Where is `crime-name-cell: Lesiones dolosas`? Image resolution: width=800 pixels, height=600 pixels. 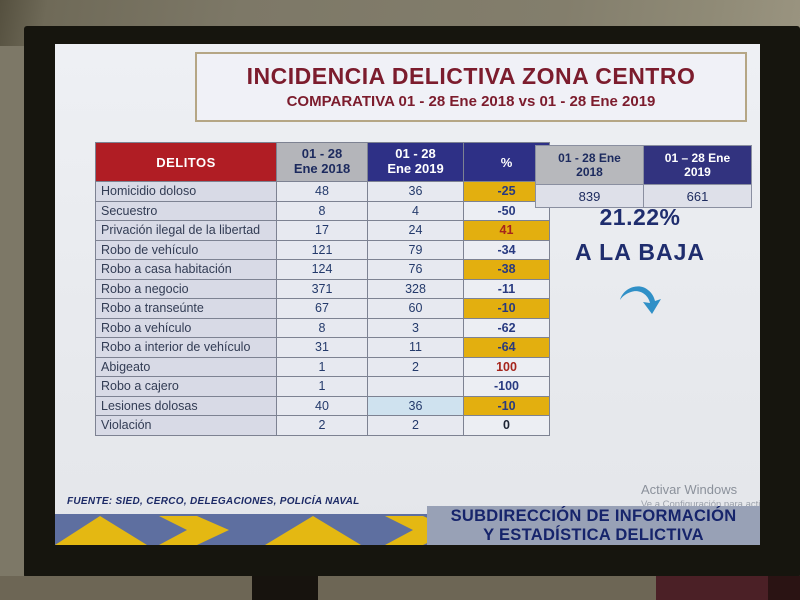
crime-name-cell: Lesiones dolosas is located at coordinates (186, 405).